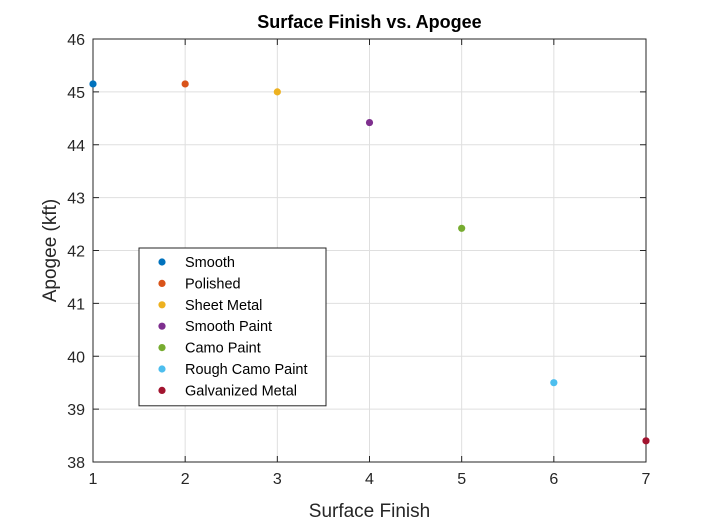 This screenshot has width=714, height=522. What do you see at coordinates (223, 306) in the screenshot?
I see `legend-label: Sheet Metal` at bounding box center [223, 306].